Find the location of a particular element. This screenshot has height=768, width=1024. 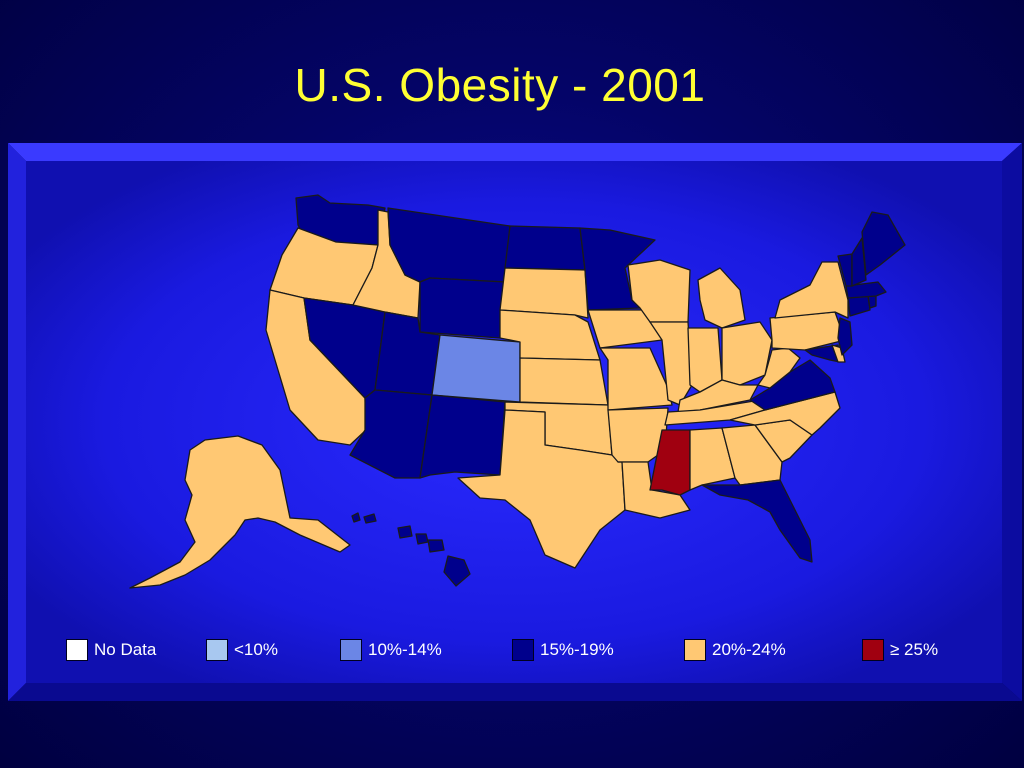

state-wy is located at coordinates (462, 308).